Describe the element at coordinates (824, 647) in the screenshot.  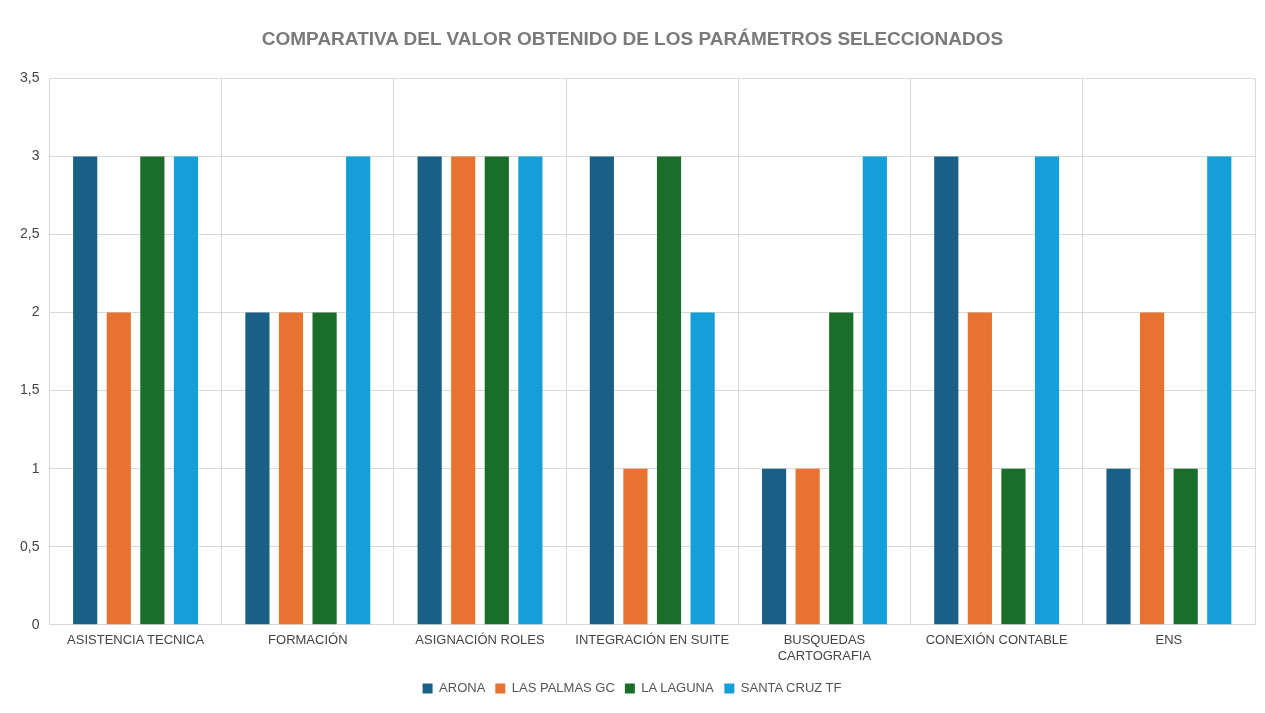
I see `x-tick-label: BUSQUEDAS CARTOGRAFIA` at that location.